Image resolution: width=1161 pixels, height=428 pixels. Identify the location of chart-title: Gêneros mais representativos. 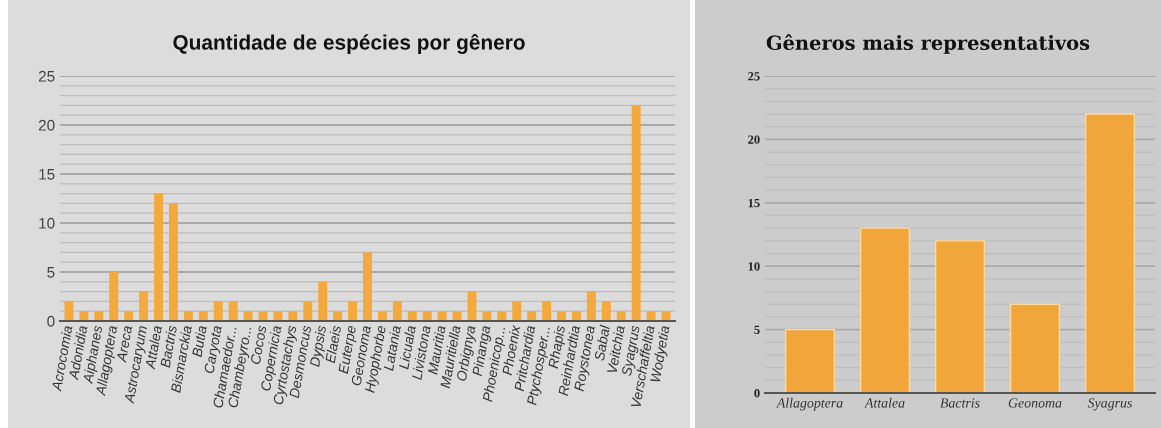
(928, 44).